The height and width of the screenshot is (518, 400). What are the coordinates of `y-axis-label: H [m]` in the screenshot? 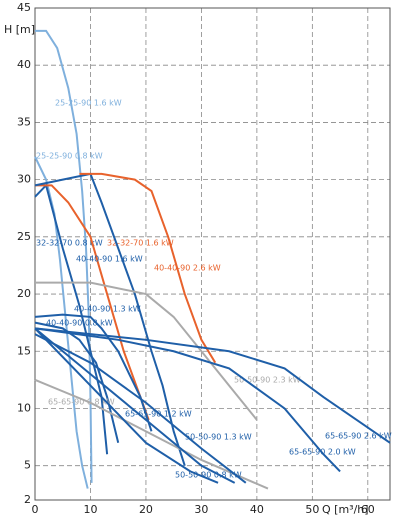 It's located at (19, 29).